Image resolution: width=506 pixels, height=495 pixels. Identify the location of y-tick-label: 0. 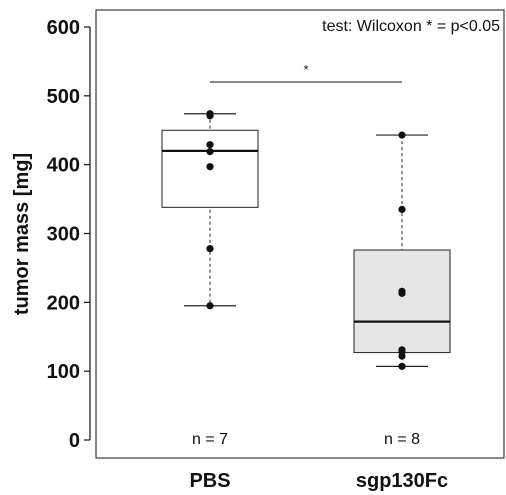
(74, 441).